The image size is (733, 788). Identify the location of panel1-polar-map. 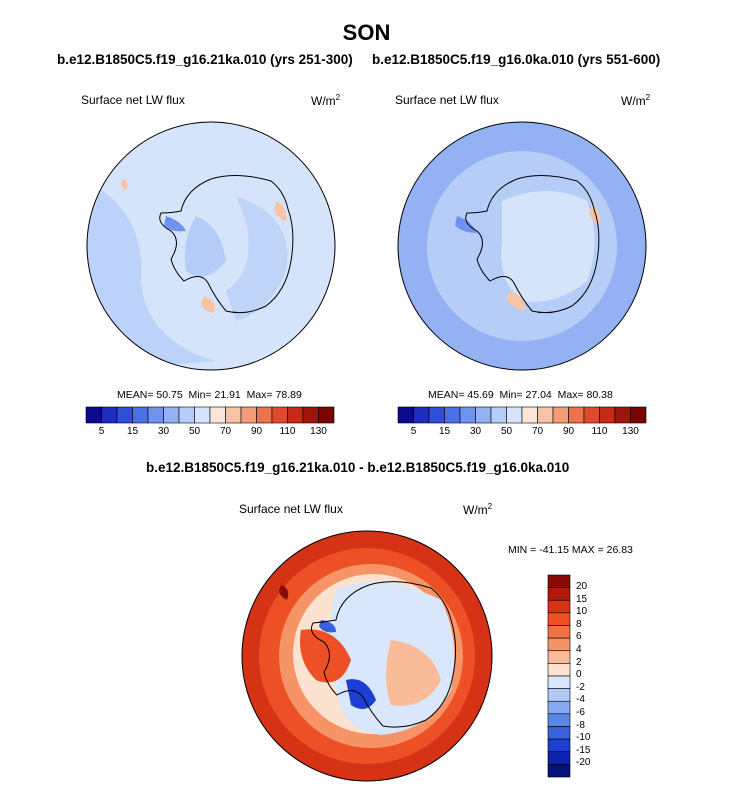
(211, 246).